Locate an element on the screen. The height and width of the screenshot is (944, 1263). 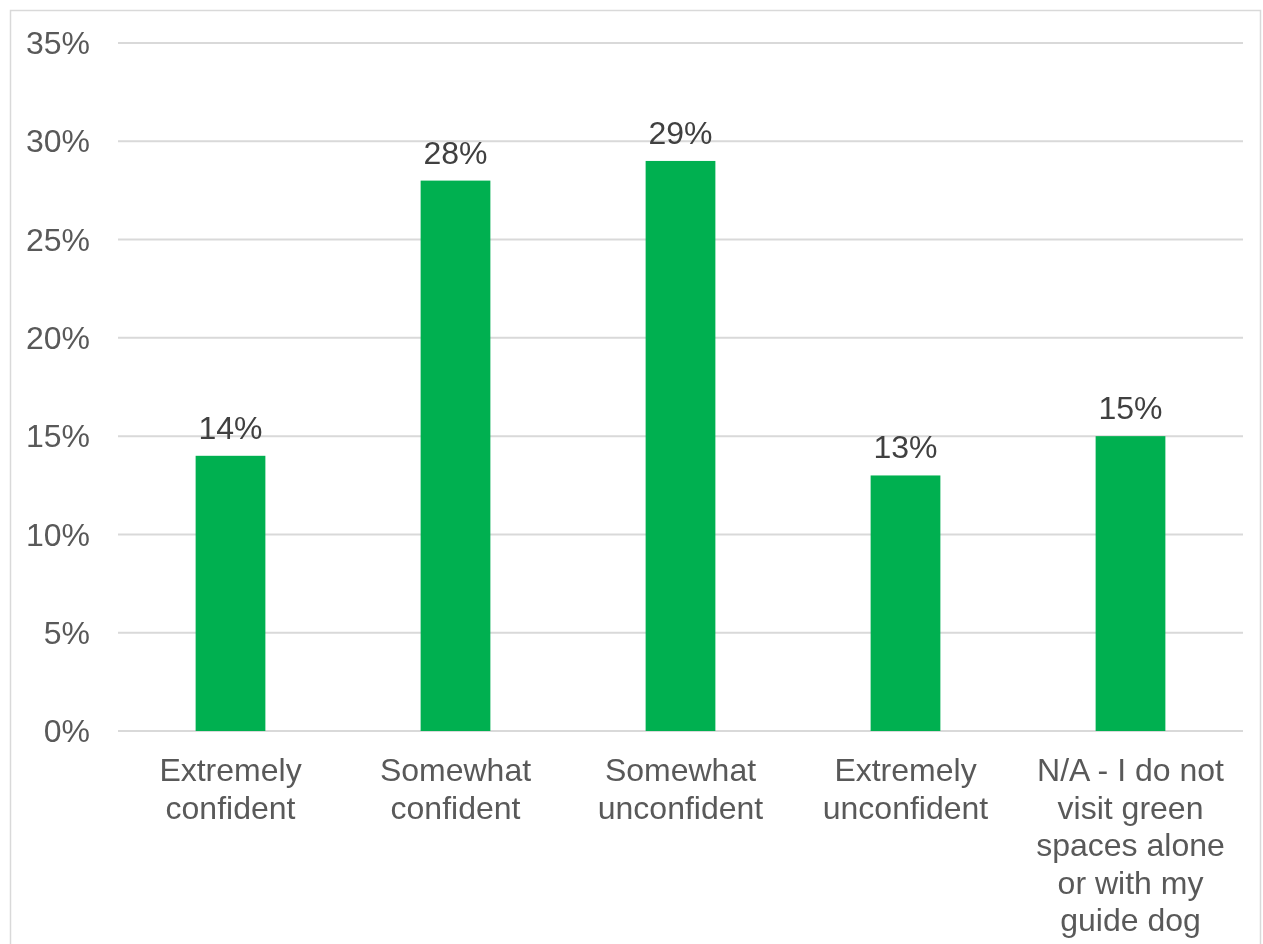
data-label: 28% is located at coordinates (455, 152).